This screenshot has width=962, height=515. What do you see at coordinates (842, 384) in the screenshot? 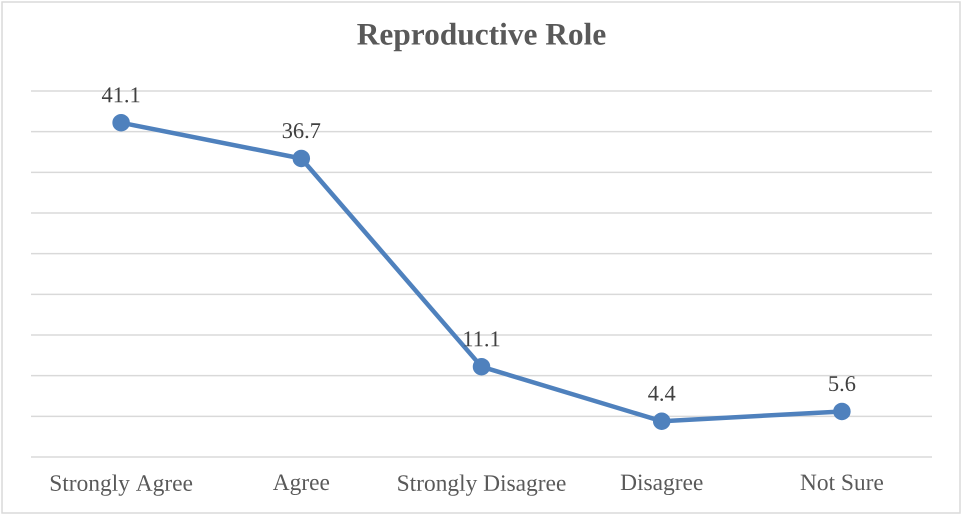
I see `data-label: 5.6` at bounding box center [842, 384].